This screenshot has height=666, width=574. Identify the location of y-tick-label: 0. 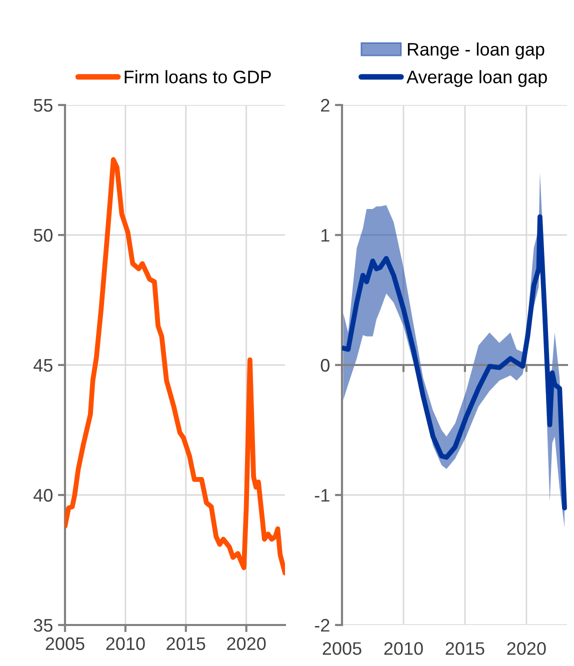
(325, 365).